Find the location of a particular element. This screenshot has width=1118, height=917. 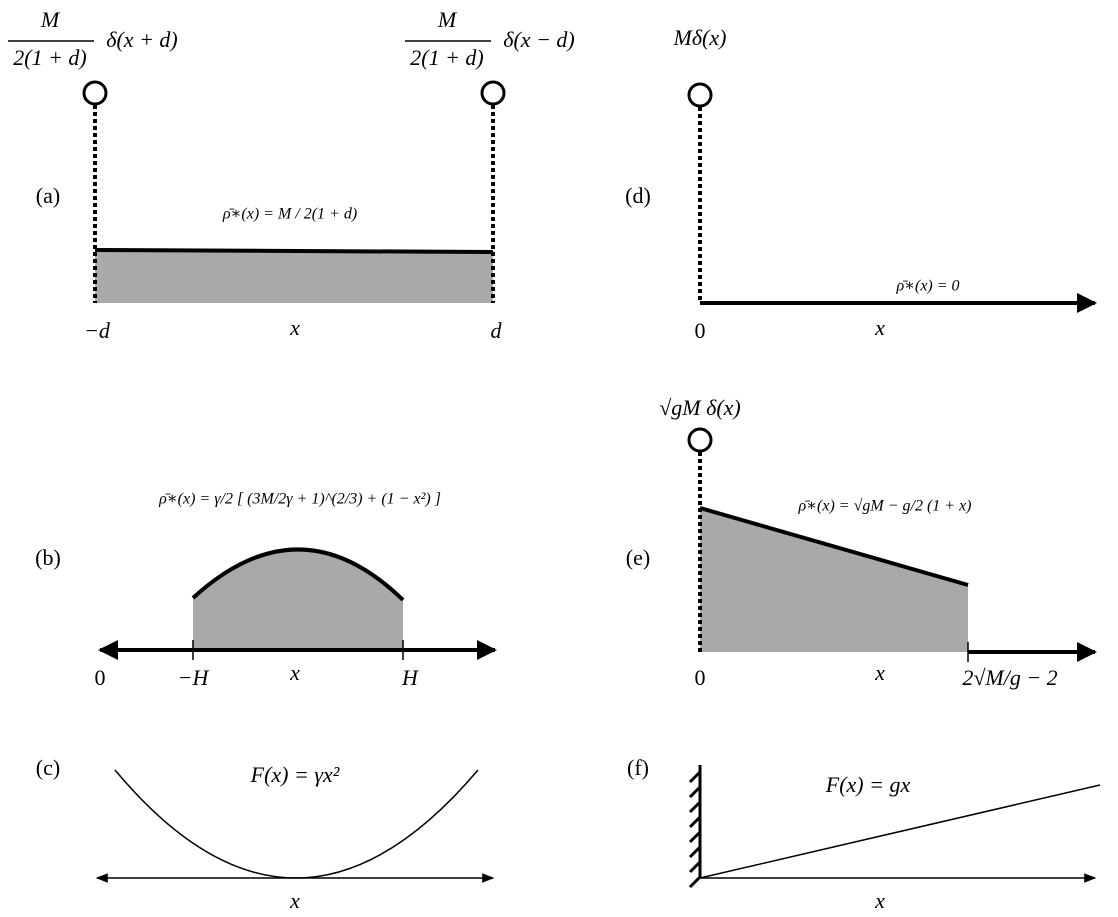

x-label: d is located at coordinates (497, 330).